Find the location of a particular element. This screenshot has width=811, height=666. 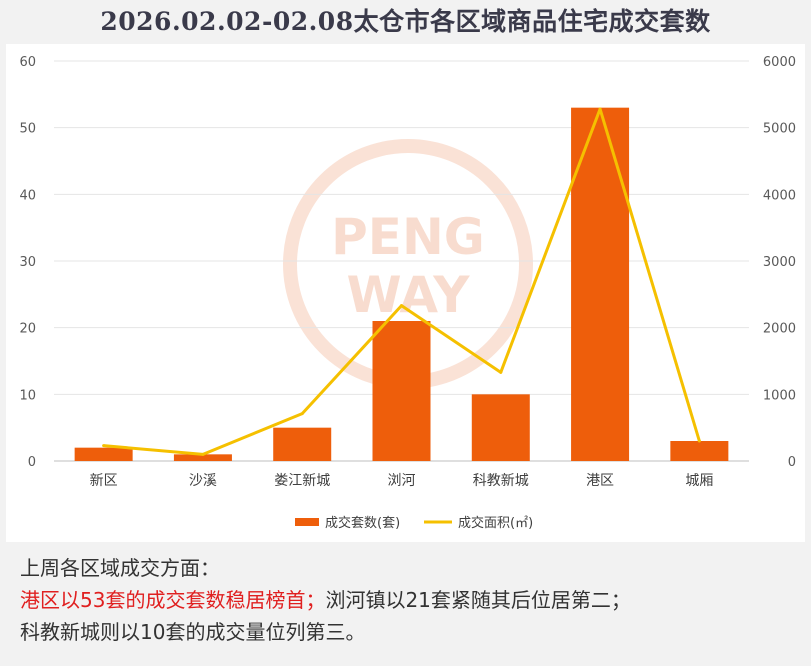

caption-line-3: 科教新城则以10套的成交量位列第三。 is located at coordinates (193, 632).